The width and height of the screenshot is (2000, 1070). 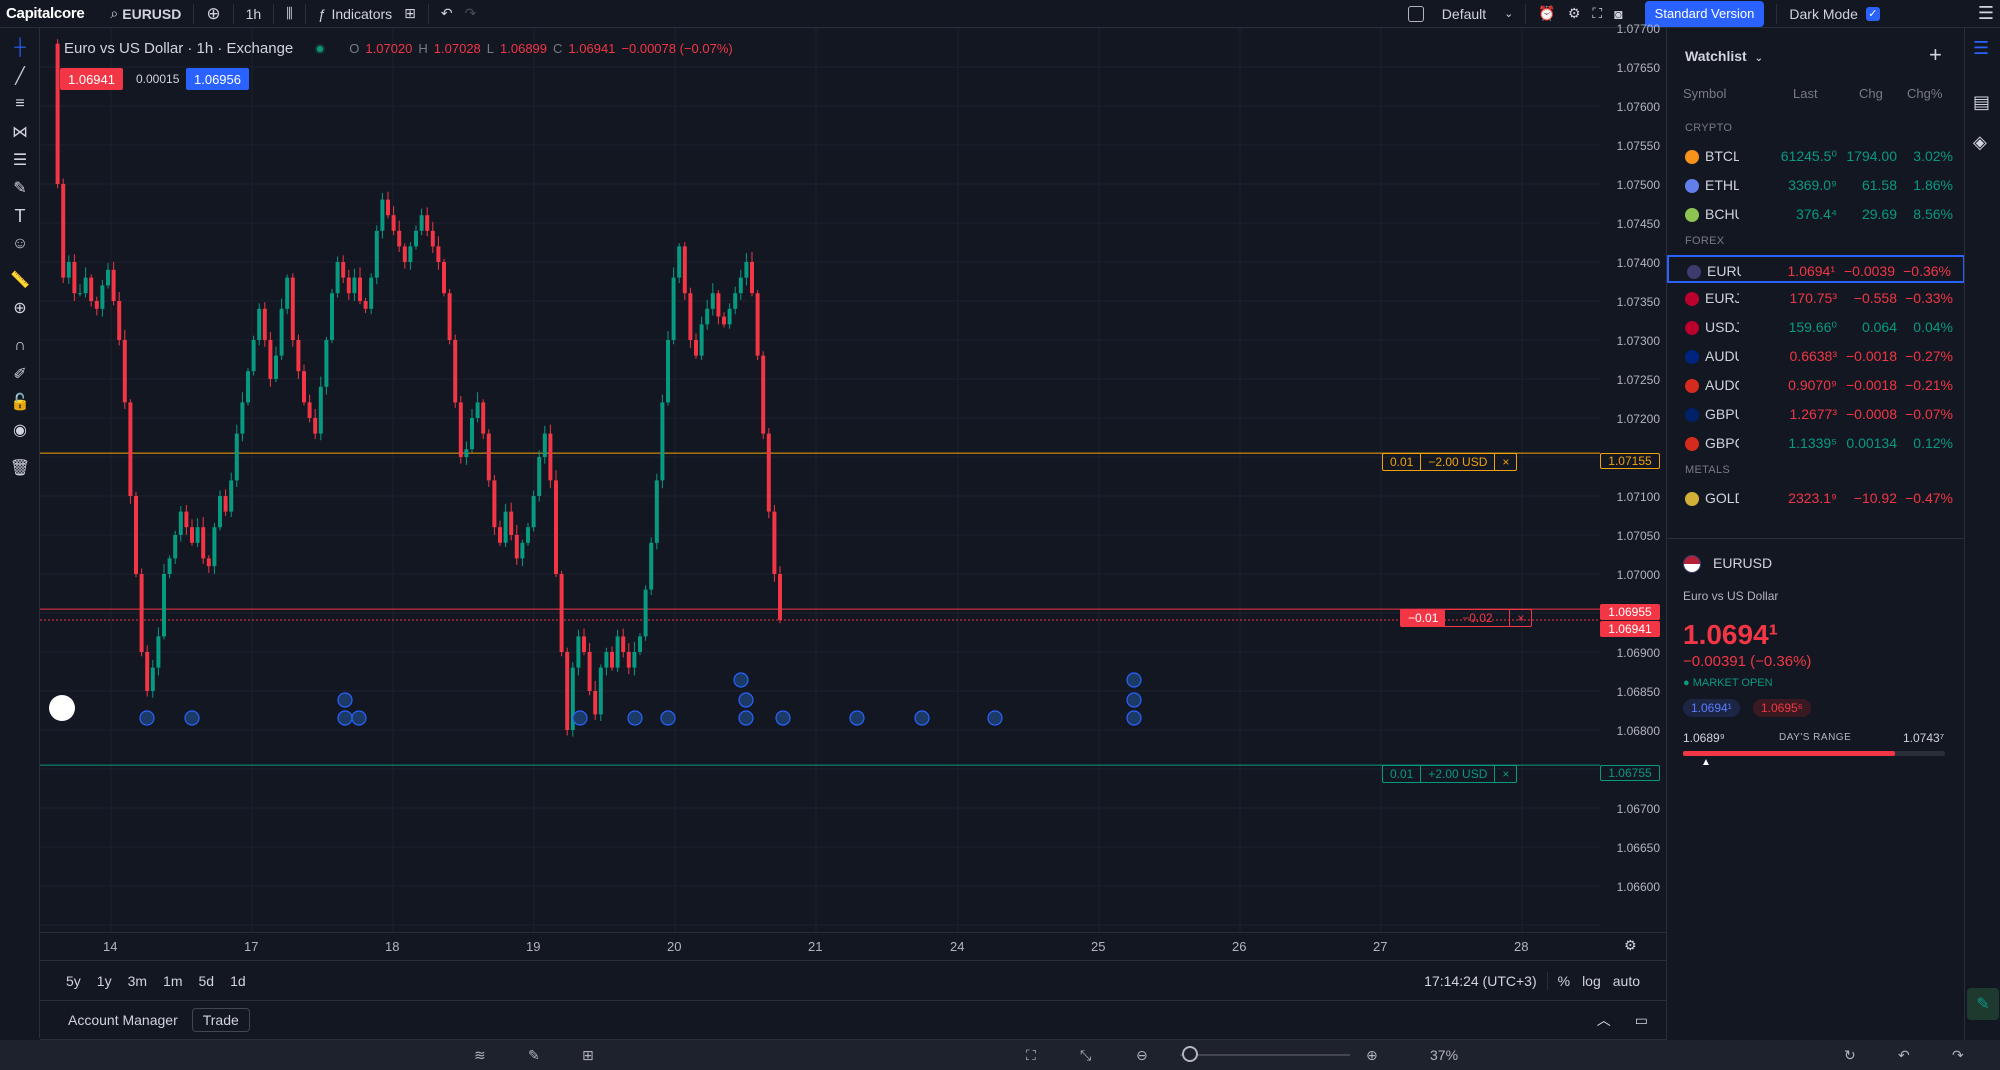 I want to click on axis-settings-icon: ⚙, so click(x=1630, y=945).